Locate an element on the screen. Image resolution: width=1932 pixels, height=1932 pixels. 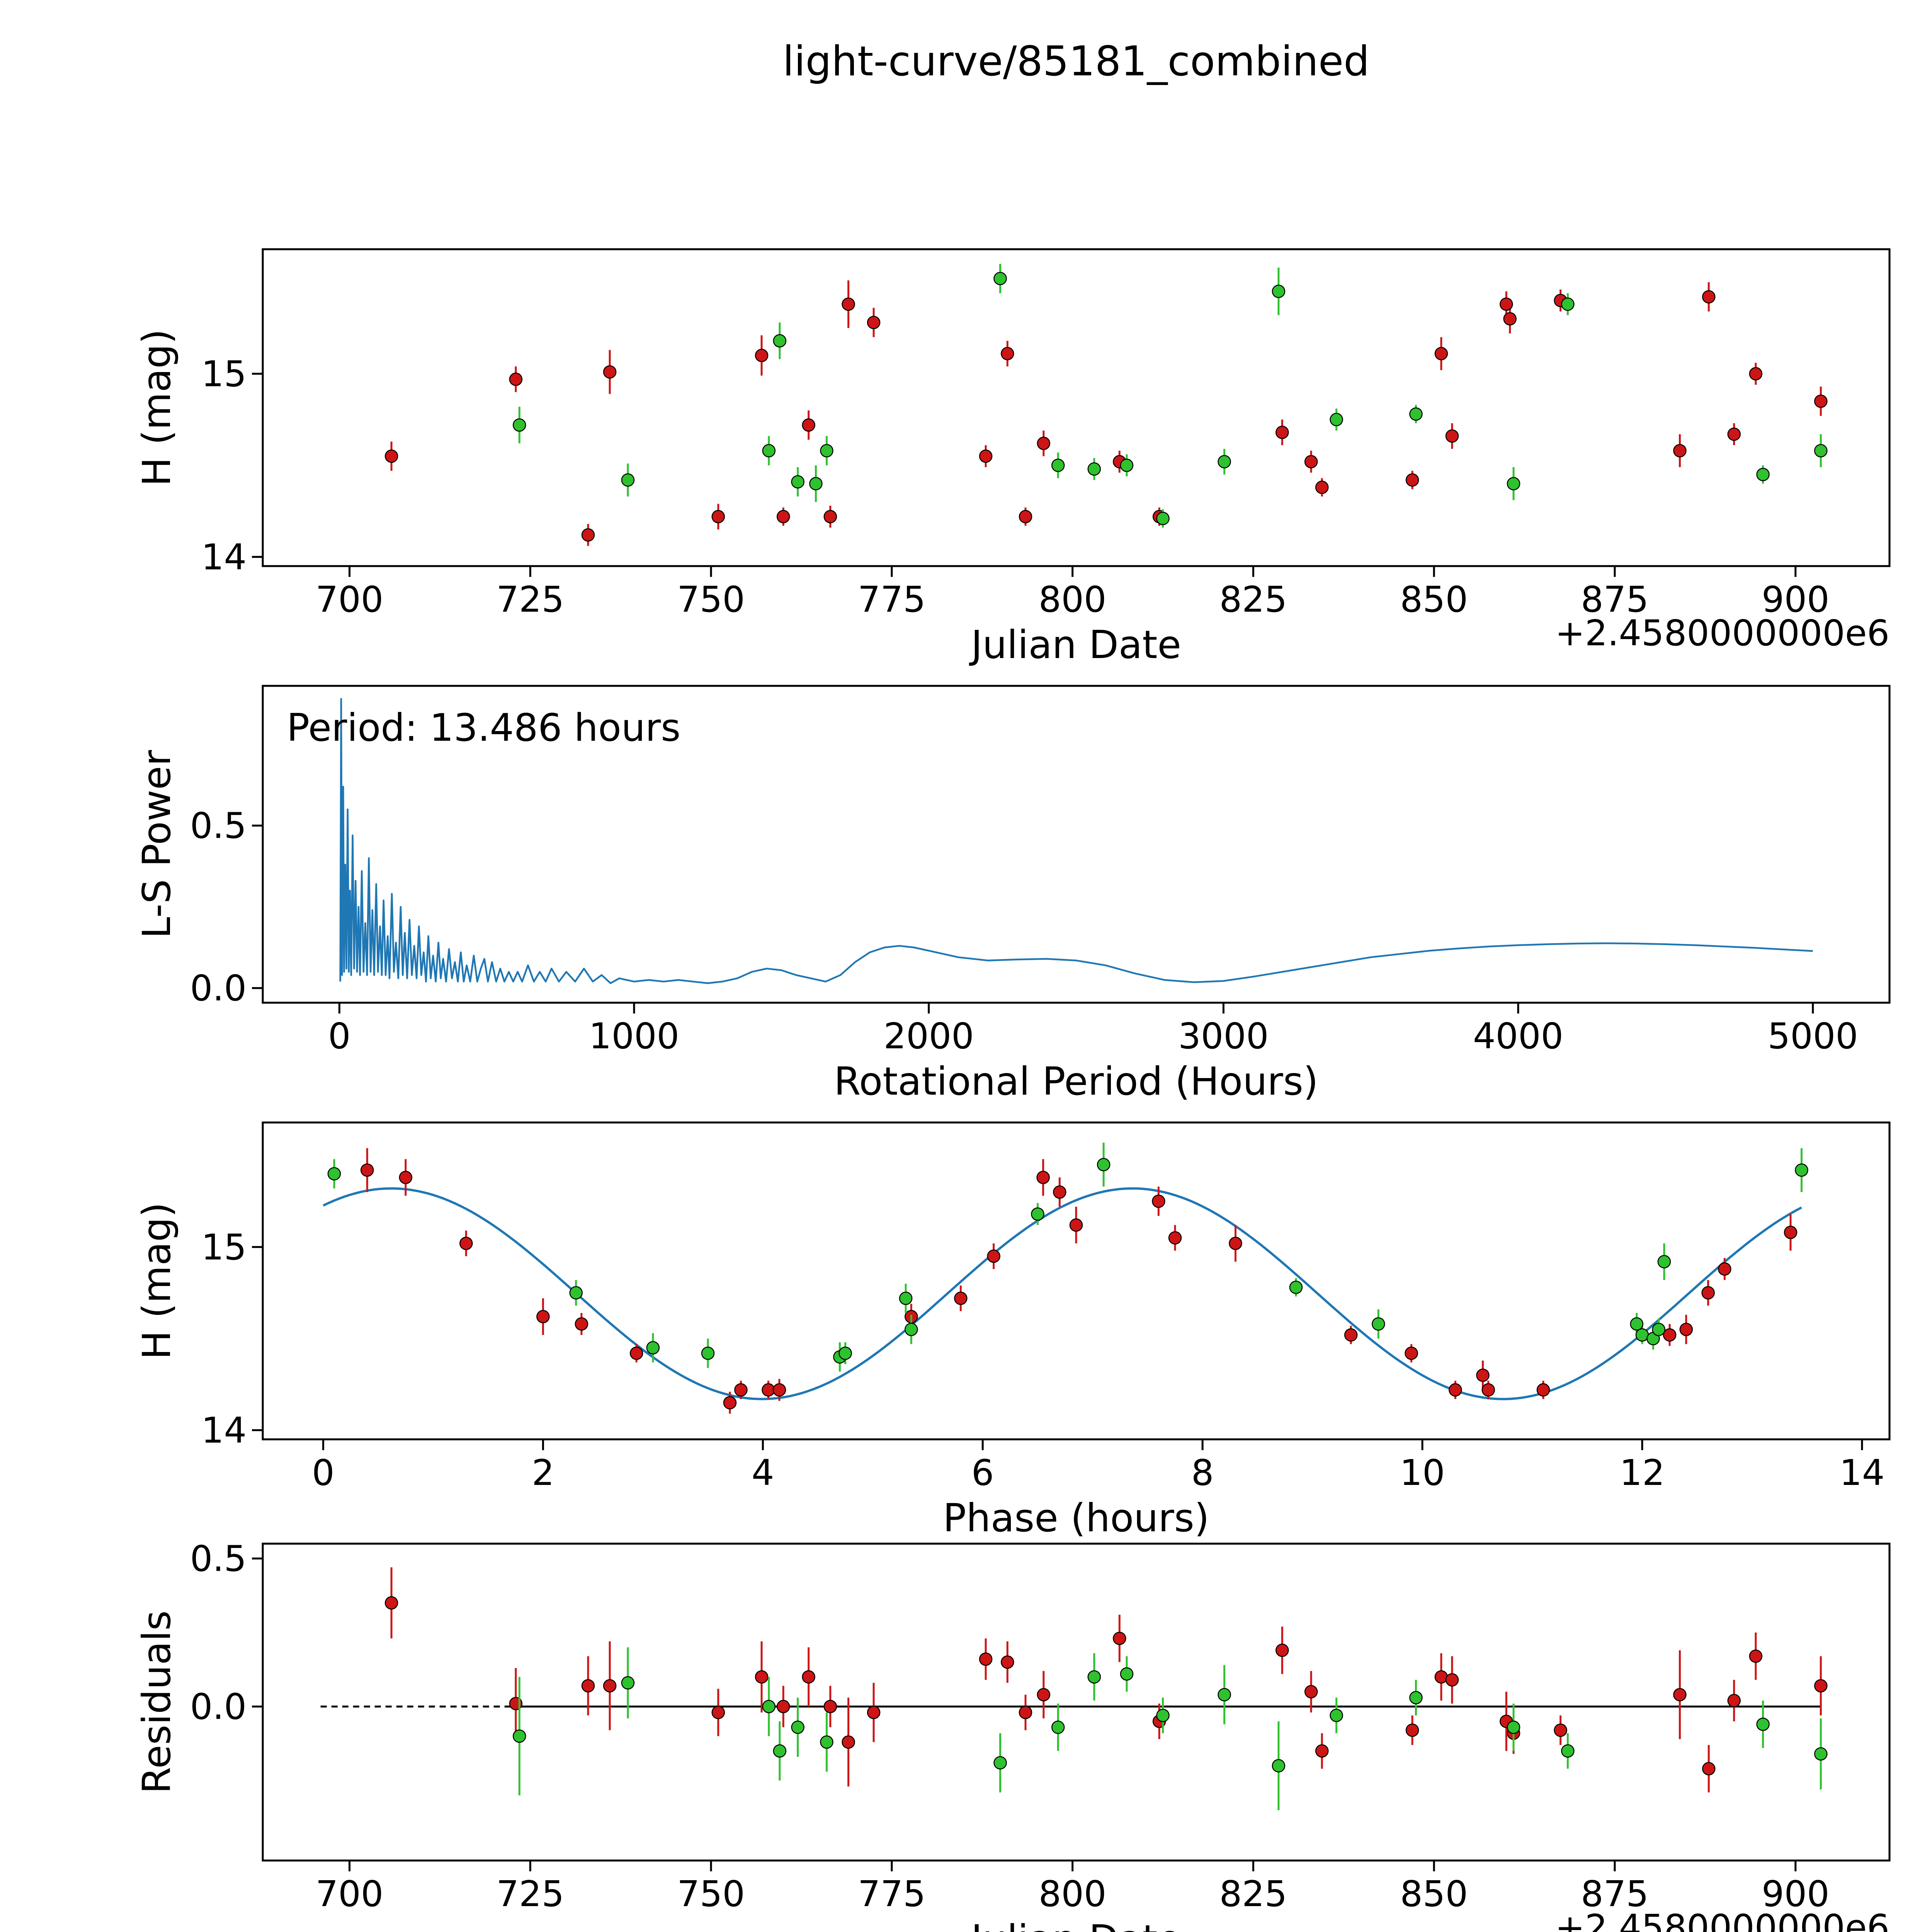
x-tick-label: 5000 is located at coordinates (1813, 1036).